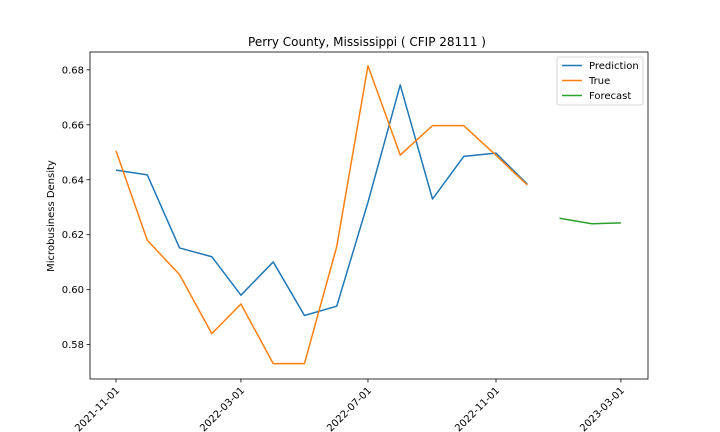  I want to click on chart-title: Perry County, Mississippi ( CFIP 28111 ), so click(367, 42).